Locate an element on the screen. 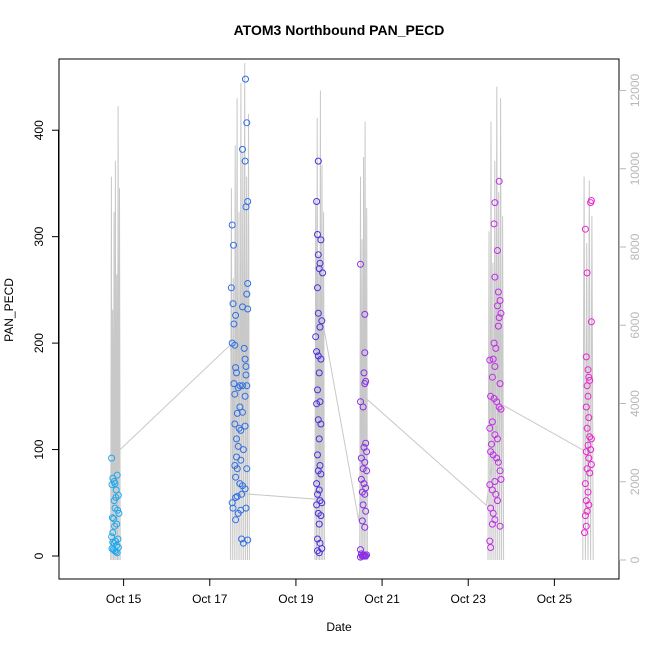  y-tick-label-0: 0 is located at coordinates (39, 555).